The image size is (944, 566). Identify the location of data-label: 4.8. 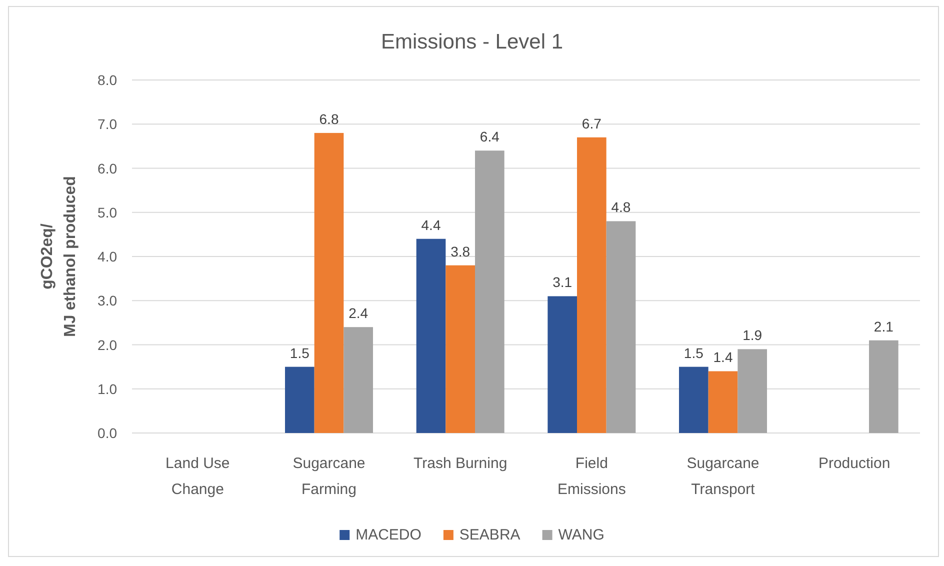
(621, 207).